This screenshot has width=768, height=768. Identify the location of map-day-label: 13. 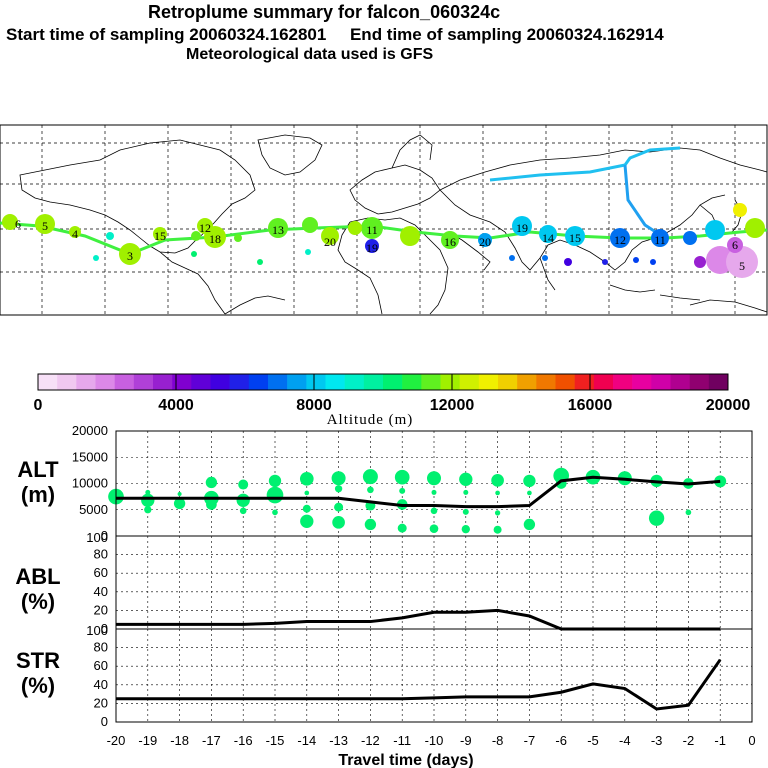
(278, 230).